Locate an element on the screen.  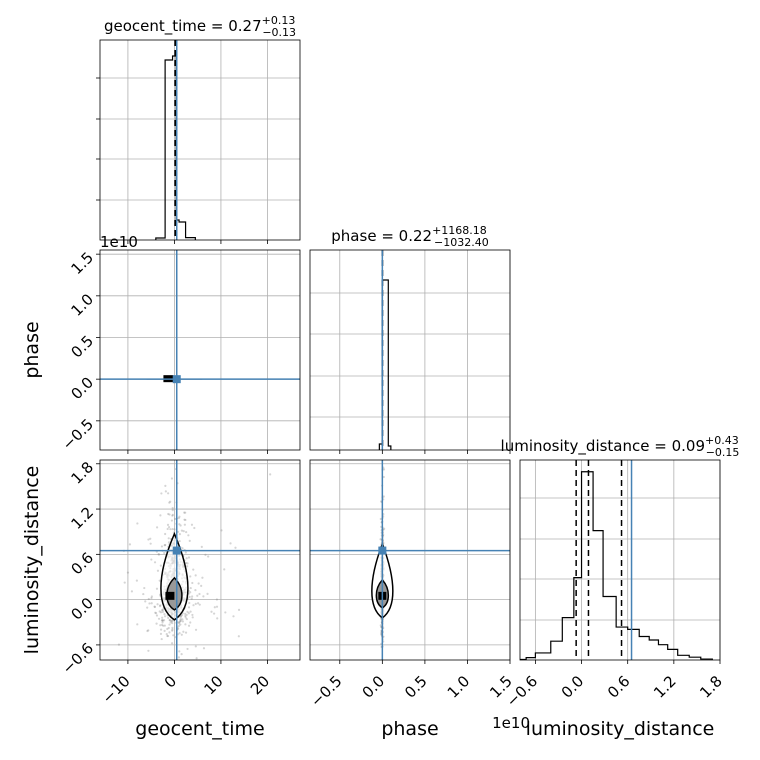
phase-vs-geocent-time-truth-marker is located at coordinates (176, 379).